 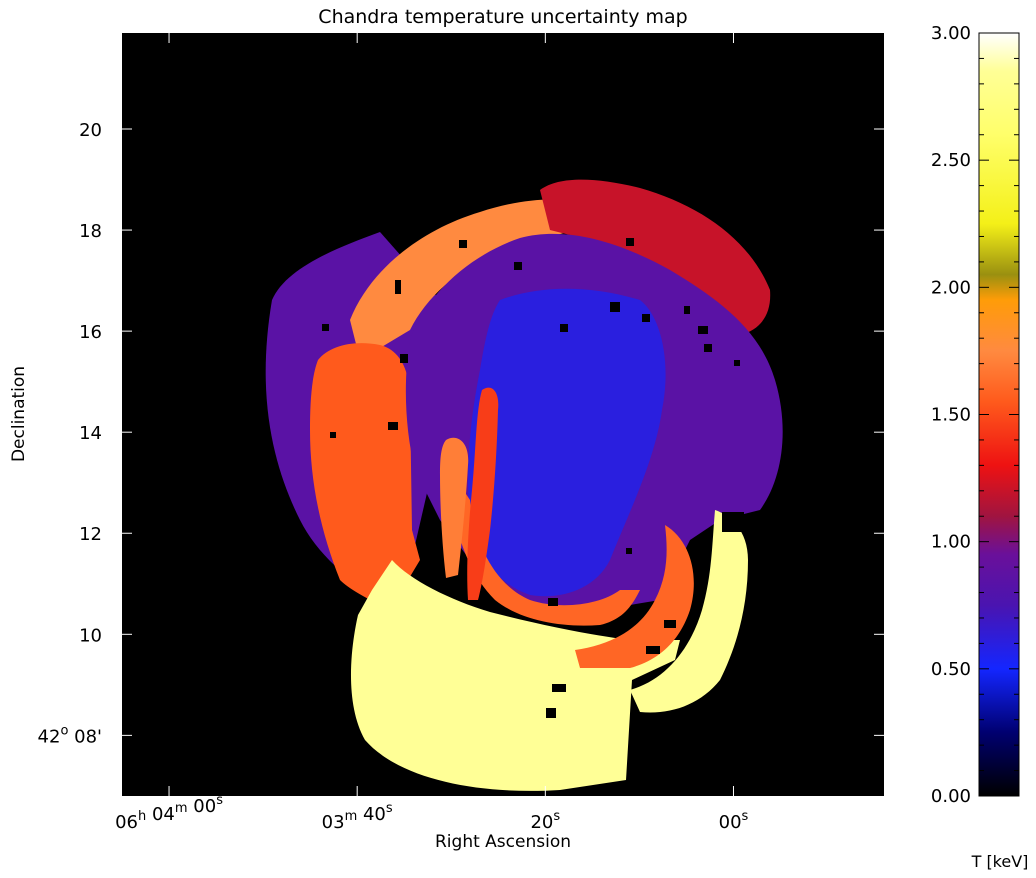 I want to click on y-tick-label: 20, so click(x=90, y=130).